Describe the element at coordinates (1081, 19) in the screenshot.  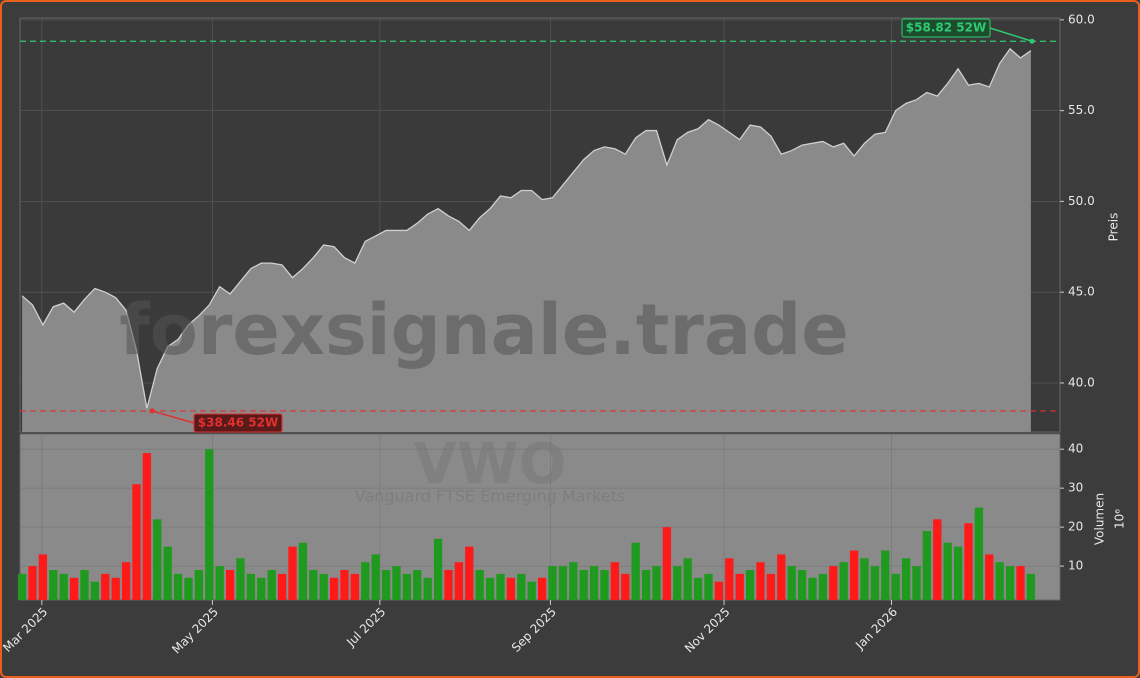
I see `y-tick-label: 60.0` at that location.